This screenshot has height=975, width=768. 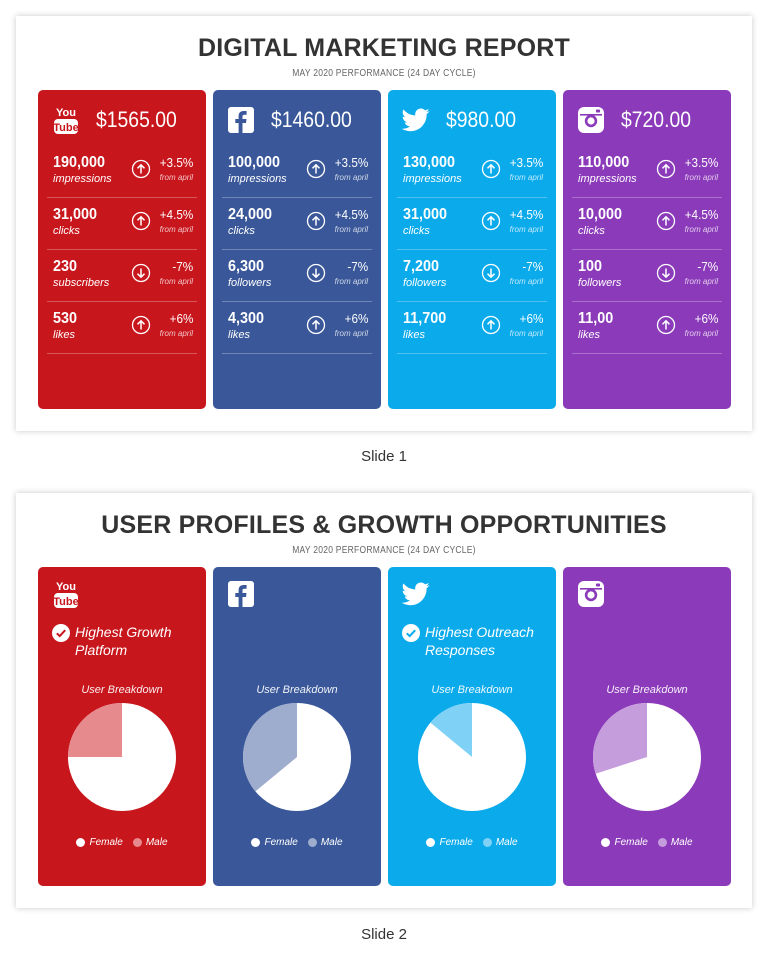 I want to click on card-header: $720.00, so click(x=649, y=120).